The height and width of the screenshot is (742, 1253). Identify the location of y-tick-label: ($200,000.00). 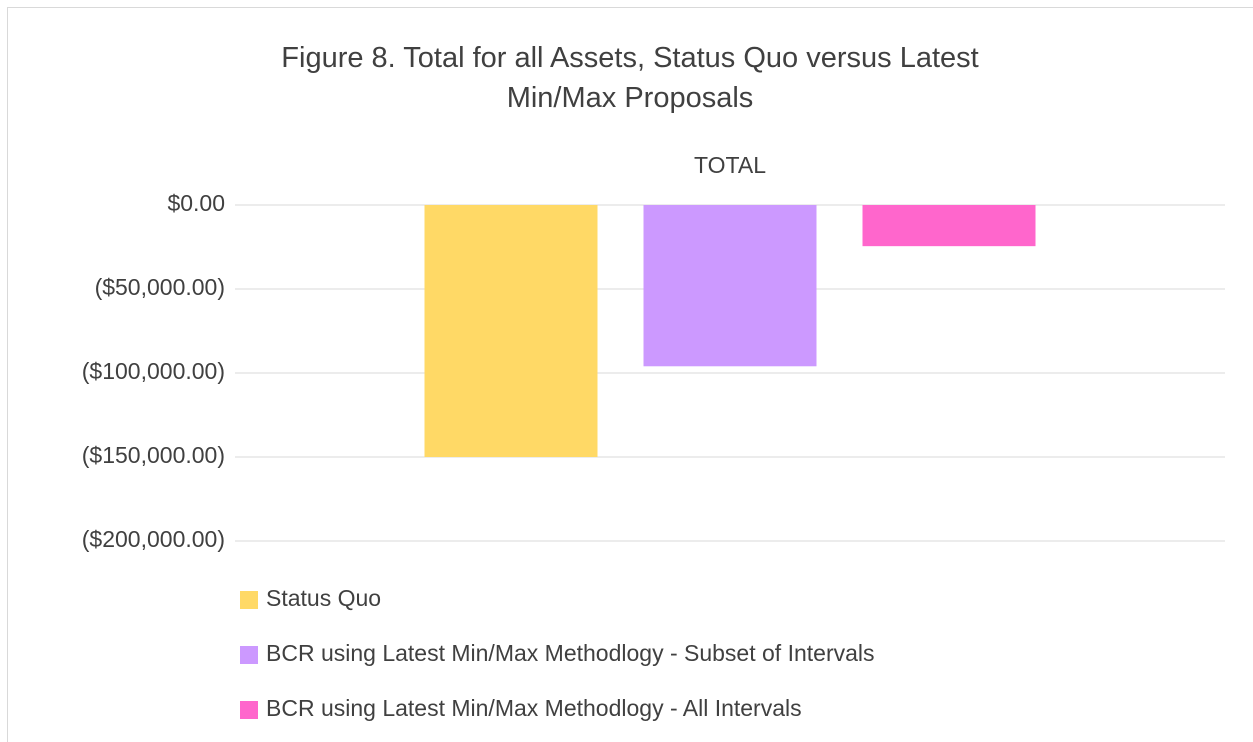
(153, 539).